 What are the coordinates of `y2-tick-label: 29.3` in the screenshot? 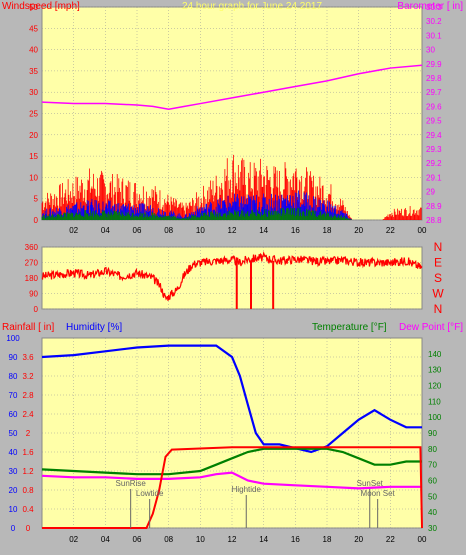 It's located at (434, 149).